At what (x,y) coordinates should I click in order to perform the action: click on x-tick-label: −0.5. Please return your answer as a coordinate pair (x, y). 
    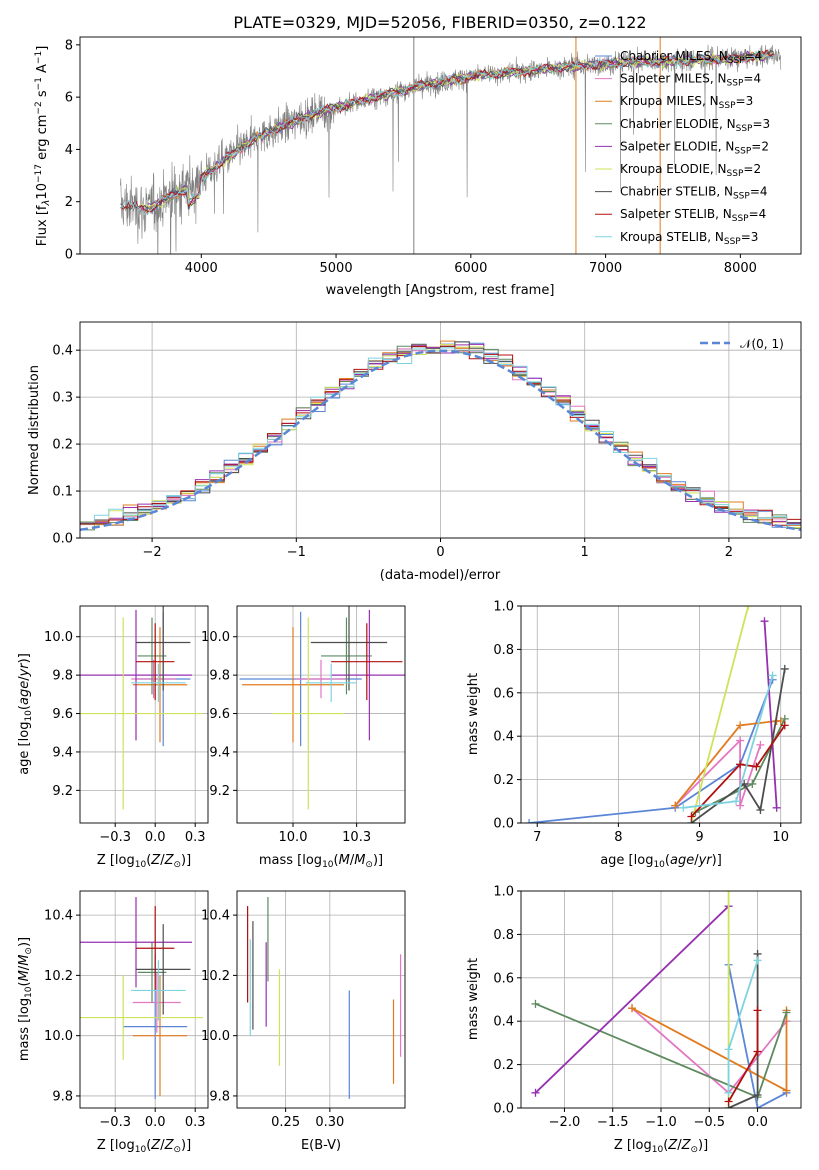
    Looking at the image, I should click on (709, 1122).